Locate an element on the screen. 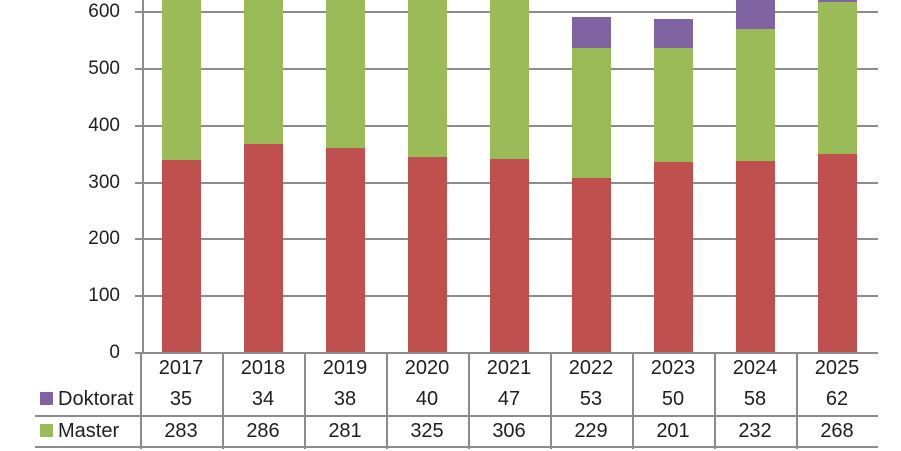  table-cell-master-2025: 268 is located at coordinates (837, 431).